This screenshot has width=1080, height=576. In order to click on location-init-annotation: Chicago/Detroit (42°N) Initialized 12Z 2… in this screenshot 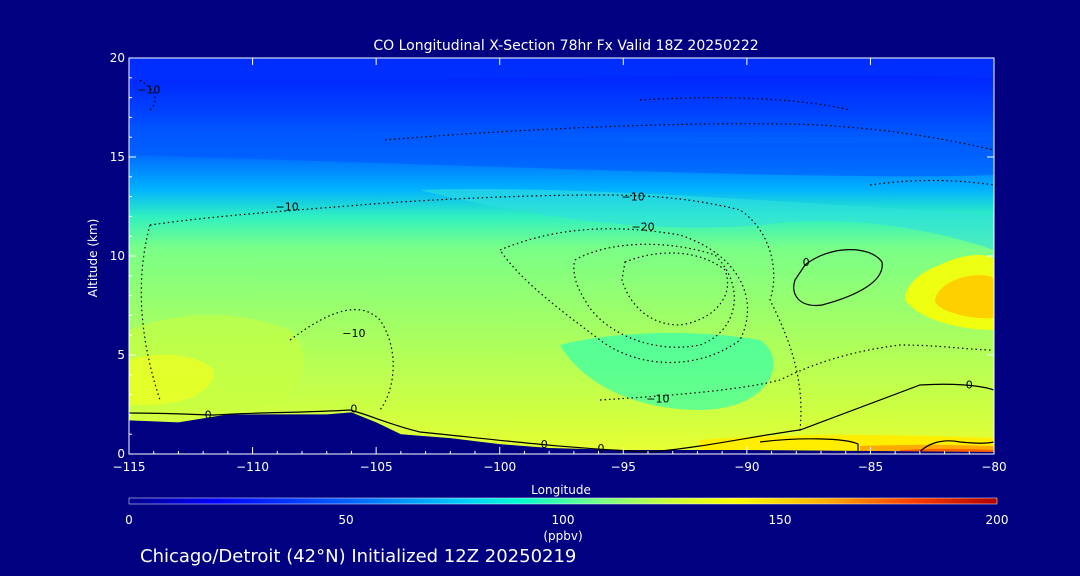, I will do `click(358, 556)`.